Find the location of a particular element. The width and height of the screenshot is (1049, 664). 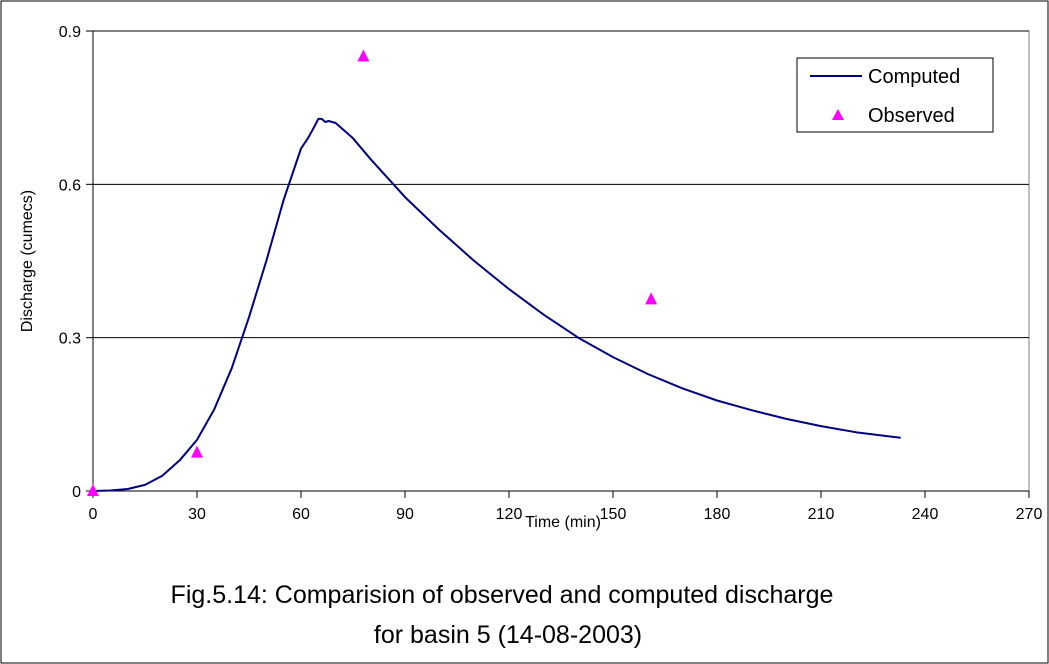

legend-box is located at coordinates (895, 95).